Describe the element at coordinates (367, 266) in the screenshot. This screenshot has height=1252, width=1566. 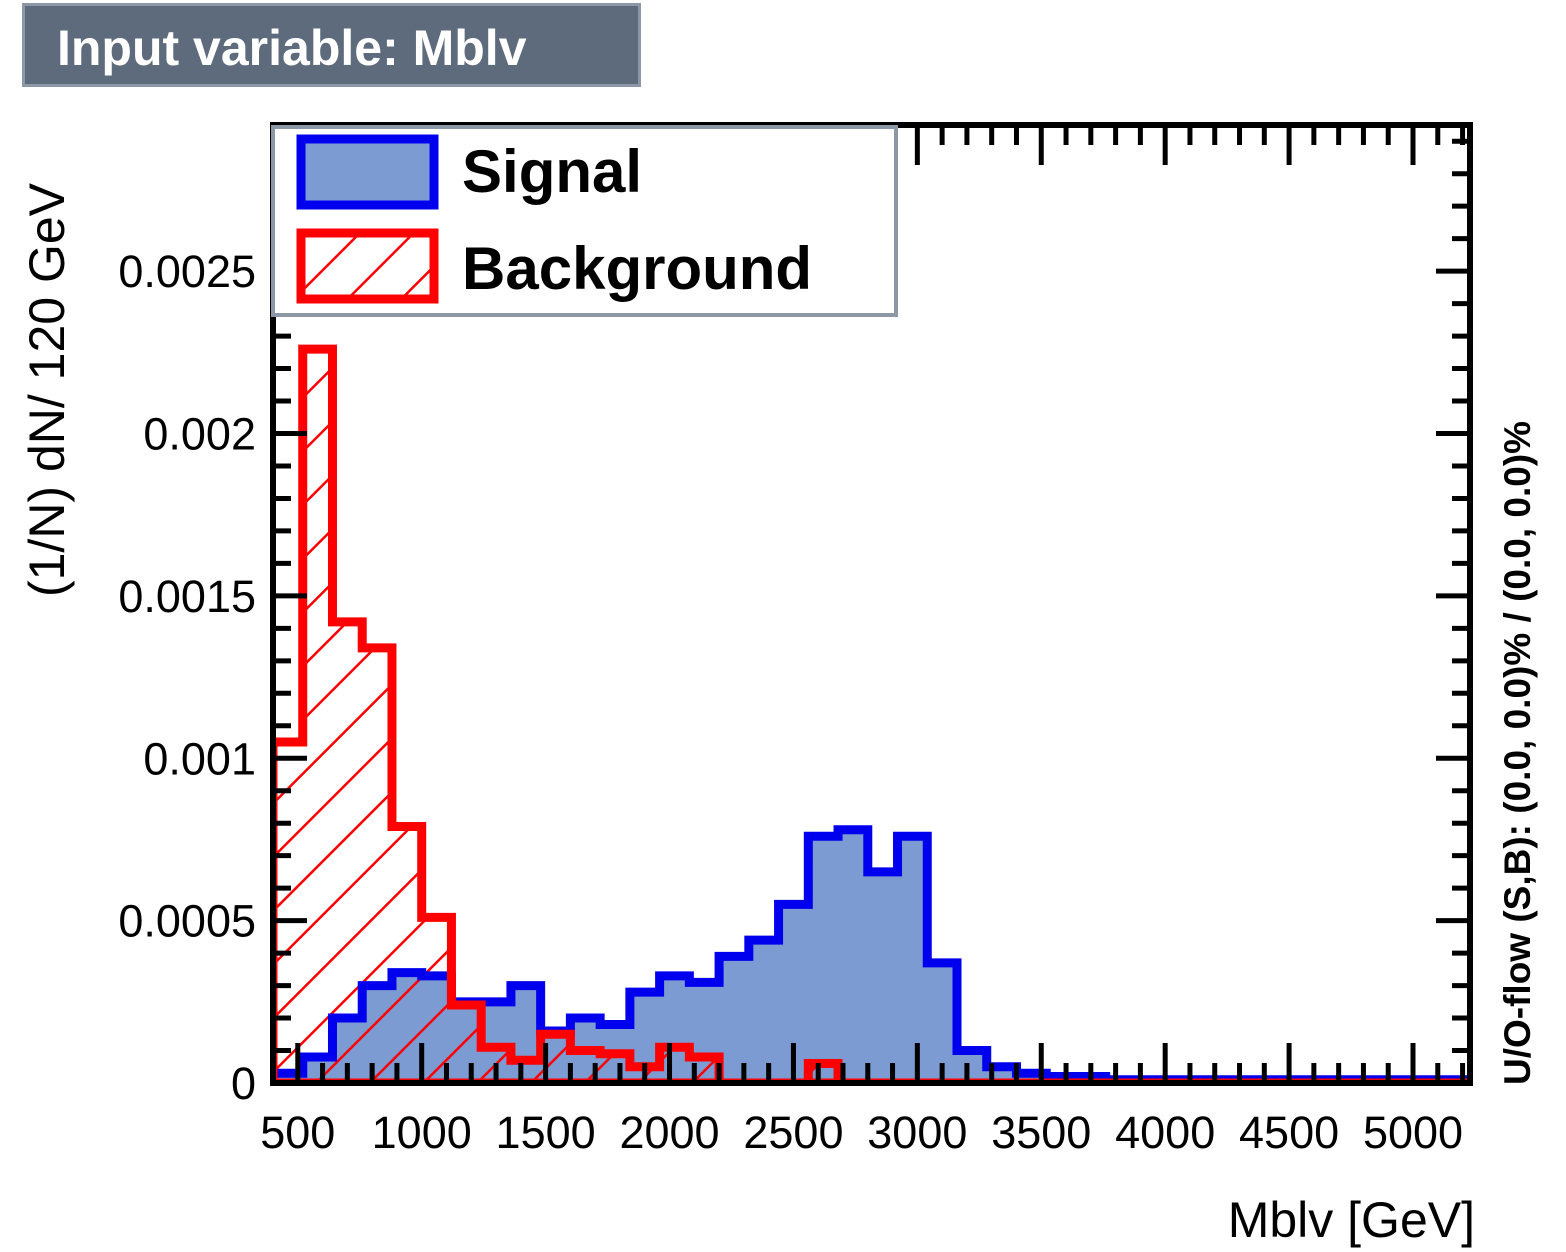
I see `legend-swatch-background` at that location.